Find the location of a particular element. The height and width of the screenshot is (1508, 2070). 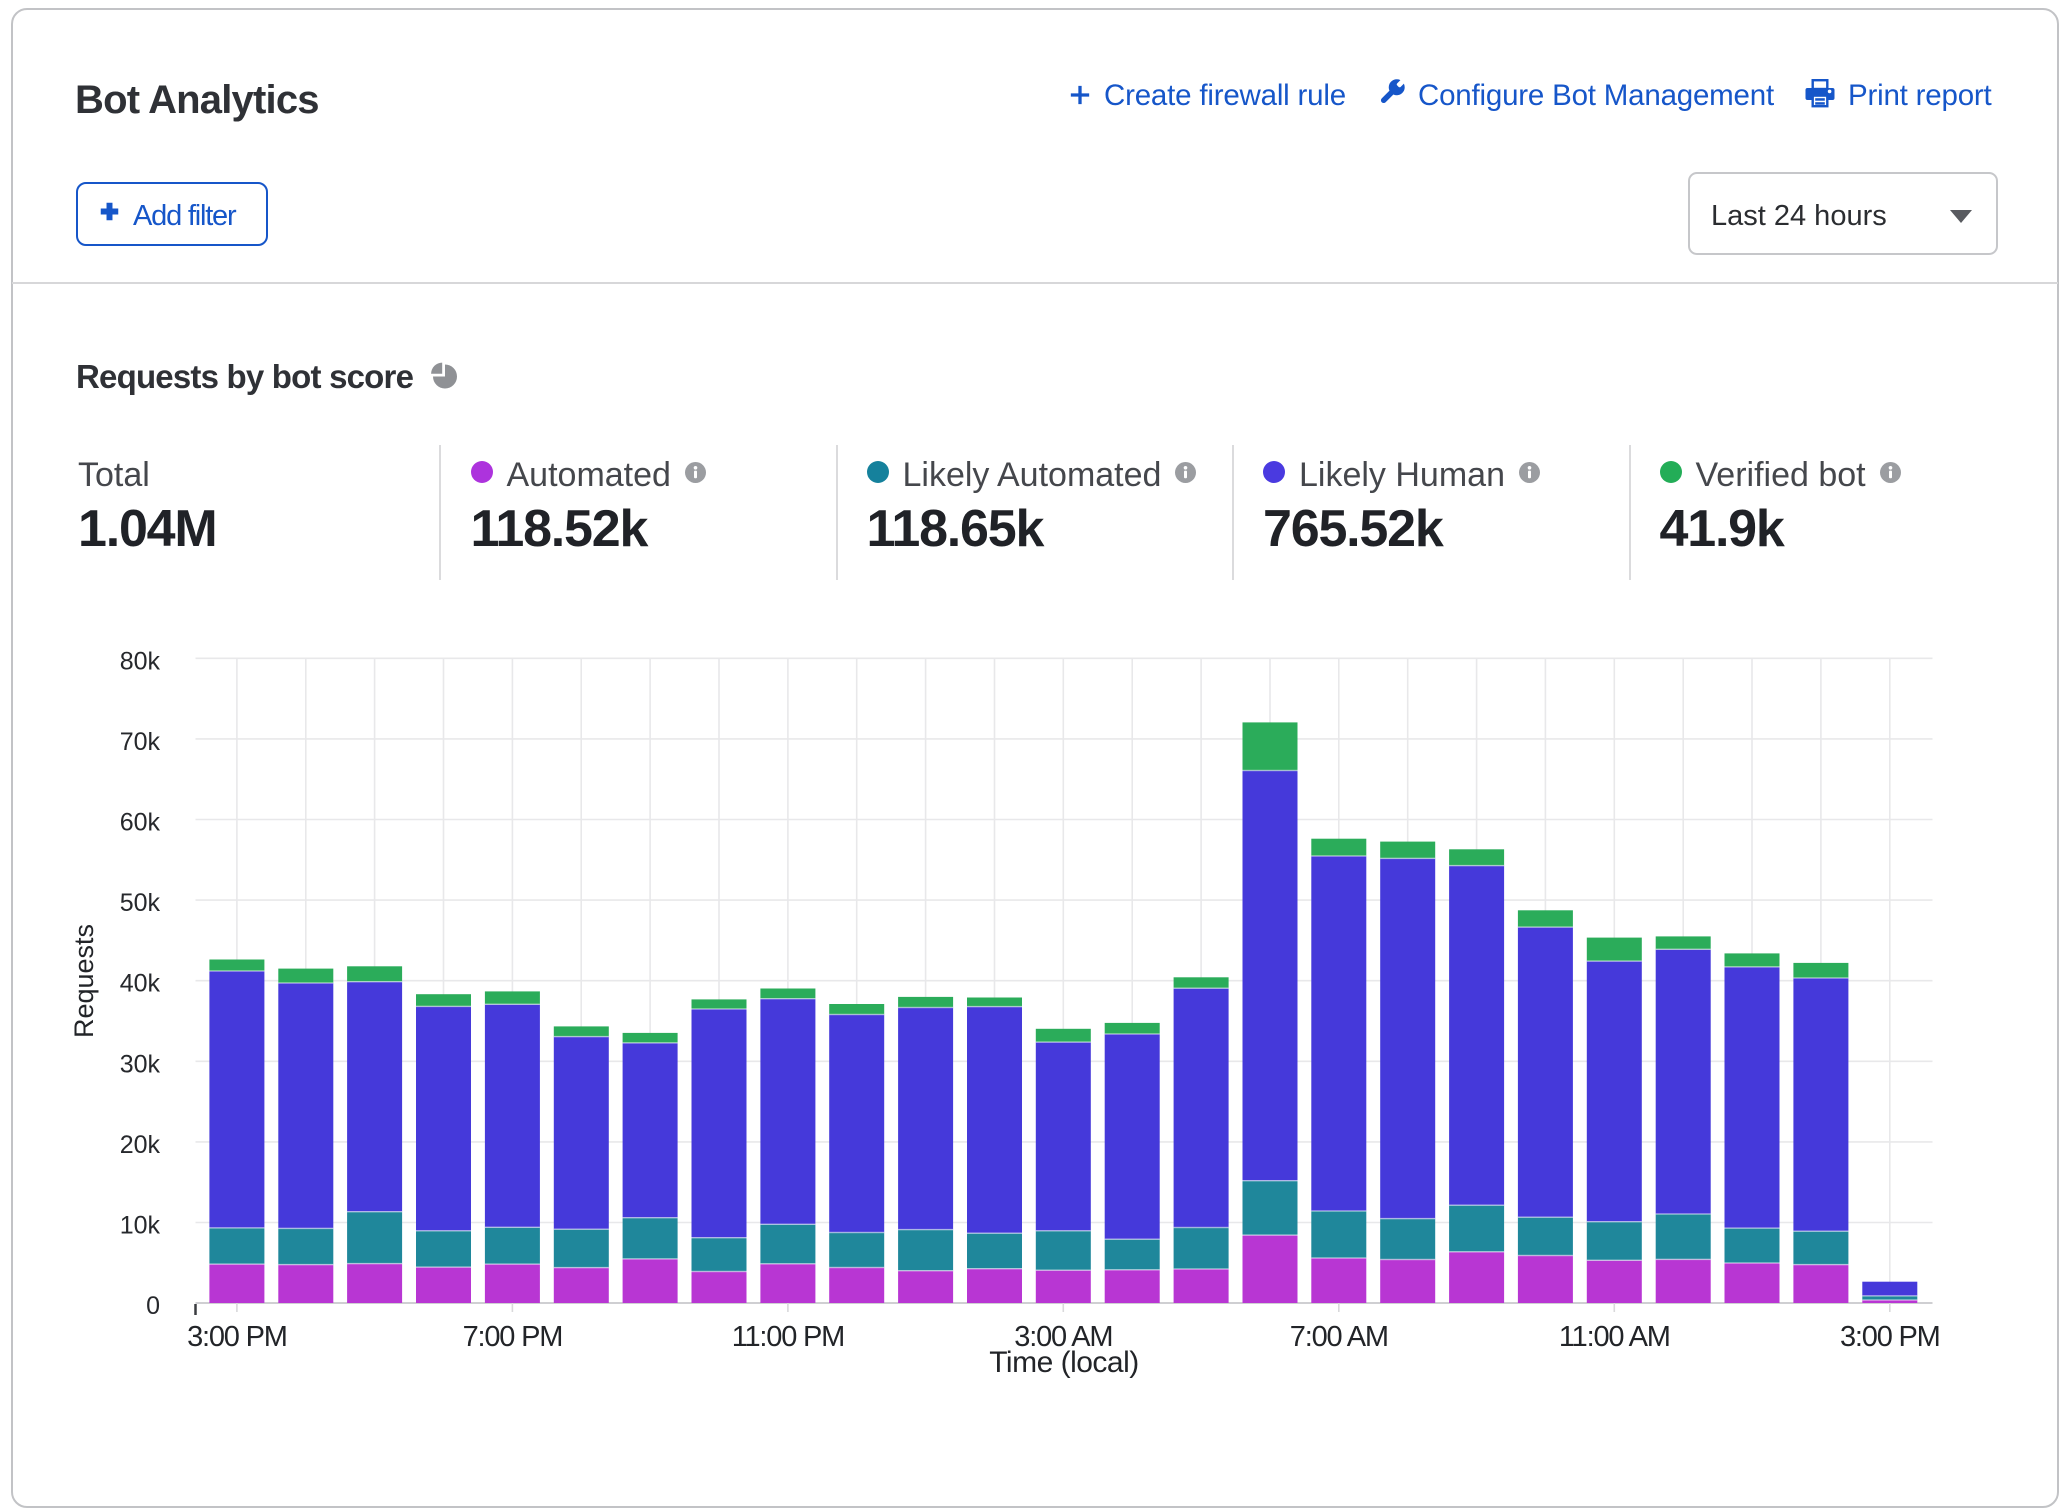

svg-text: 40k is located at coordinates (140, 984).